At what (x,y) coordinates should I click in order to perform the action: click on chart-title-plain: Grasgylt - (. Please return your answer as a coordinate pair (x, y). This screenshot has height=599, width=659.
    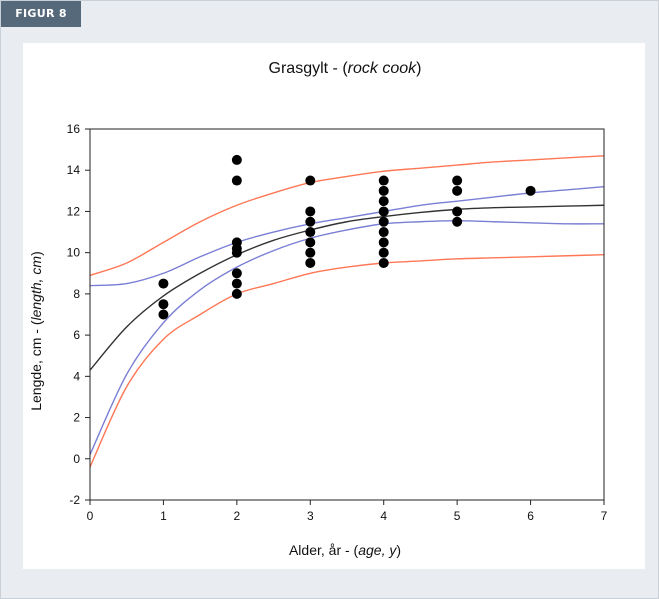
    Looking at the image, I should click on (309, 68).